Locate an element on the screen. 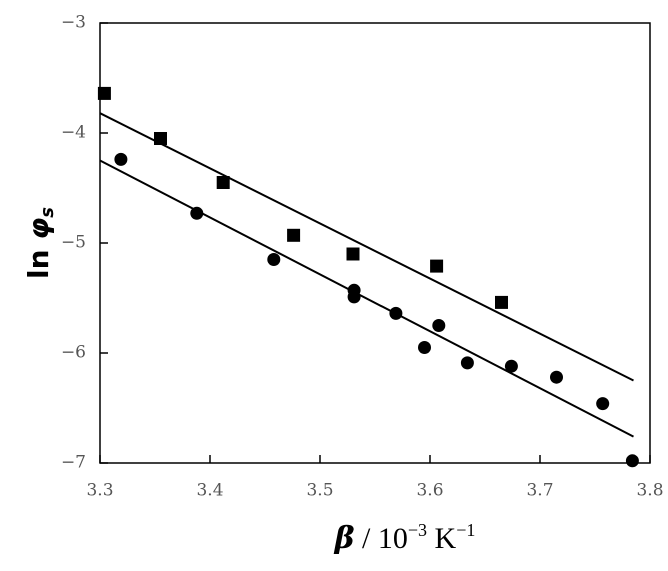  y-axis-label: ln φs is located at coordinates (40, 243).